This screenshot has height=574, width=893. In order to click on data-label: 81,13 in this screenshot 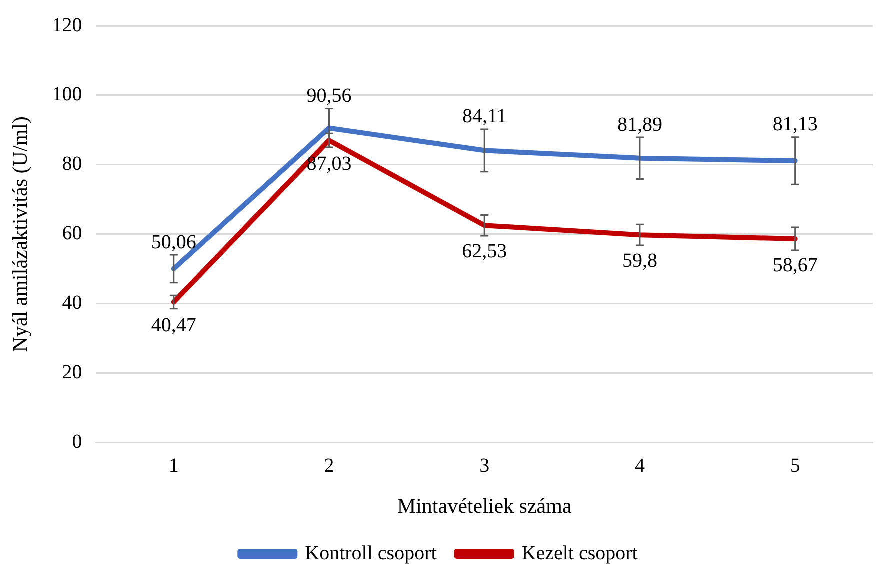, I will do `click(795, 125)`.